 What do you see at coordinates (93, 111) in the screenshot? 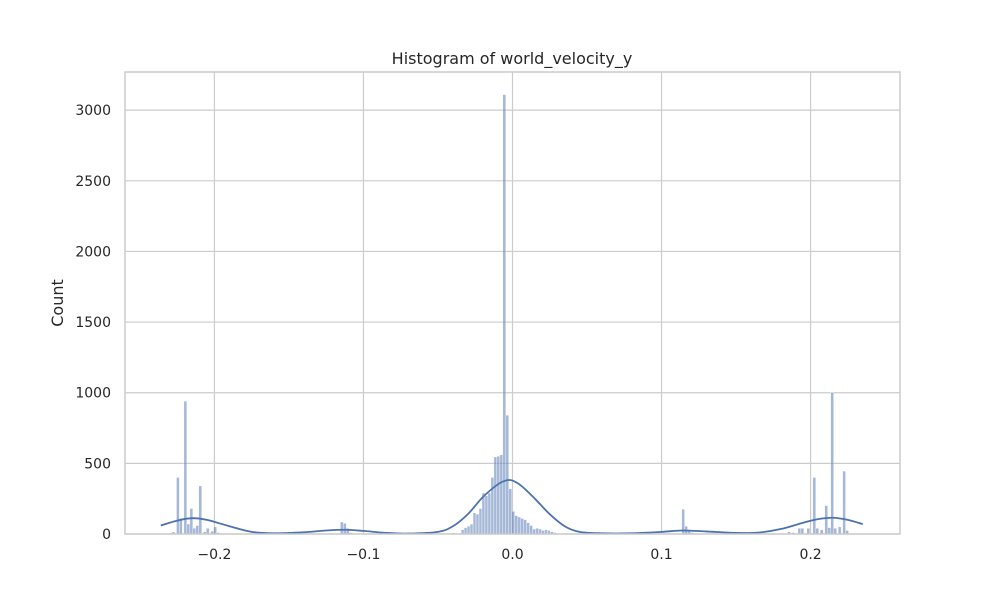
I see `y-tick-label: 3000` at bounding box center [93, 111].